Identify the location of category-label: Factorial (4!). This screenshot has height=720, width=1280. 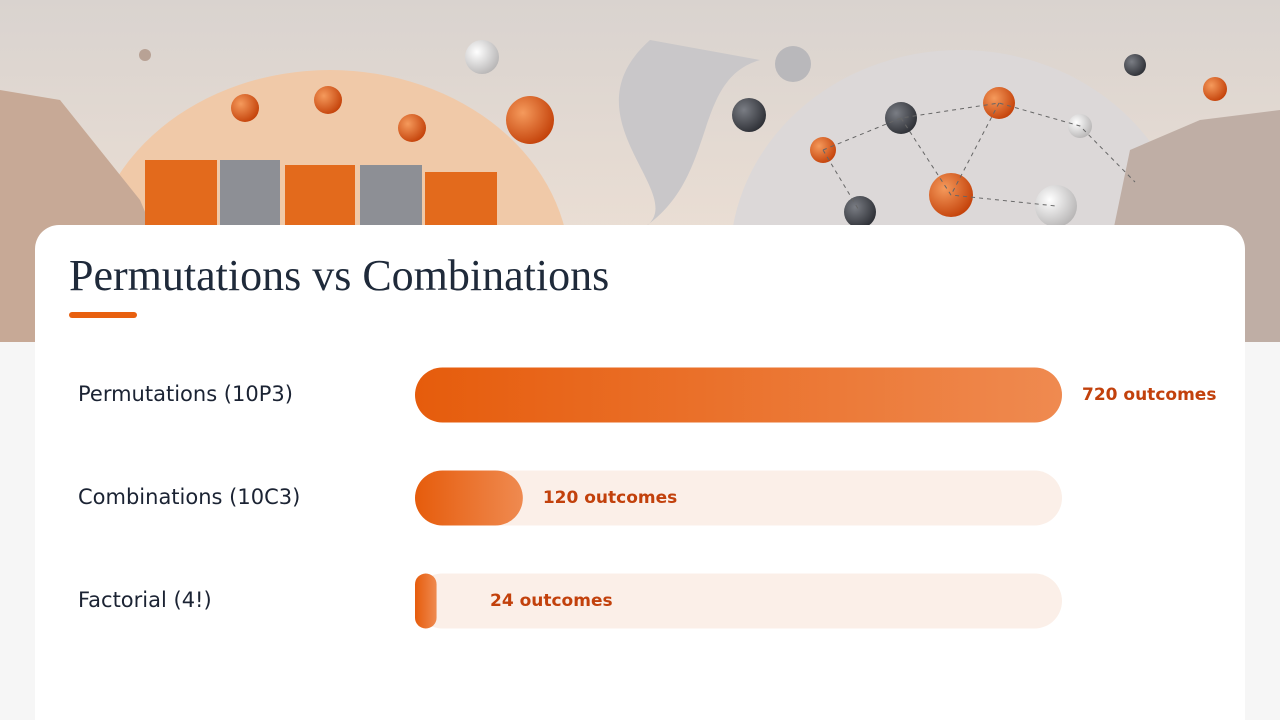
(145, 600).